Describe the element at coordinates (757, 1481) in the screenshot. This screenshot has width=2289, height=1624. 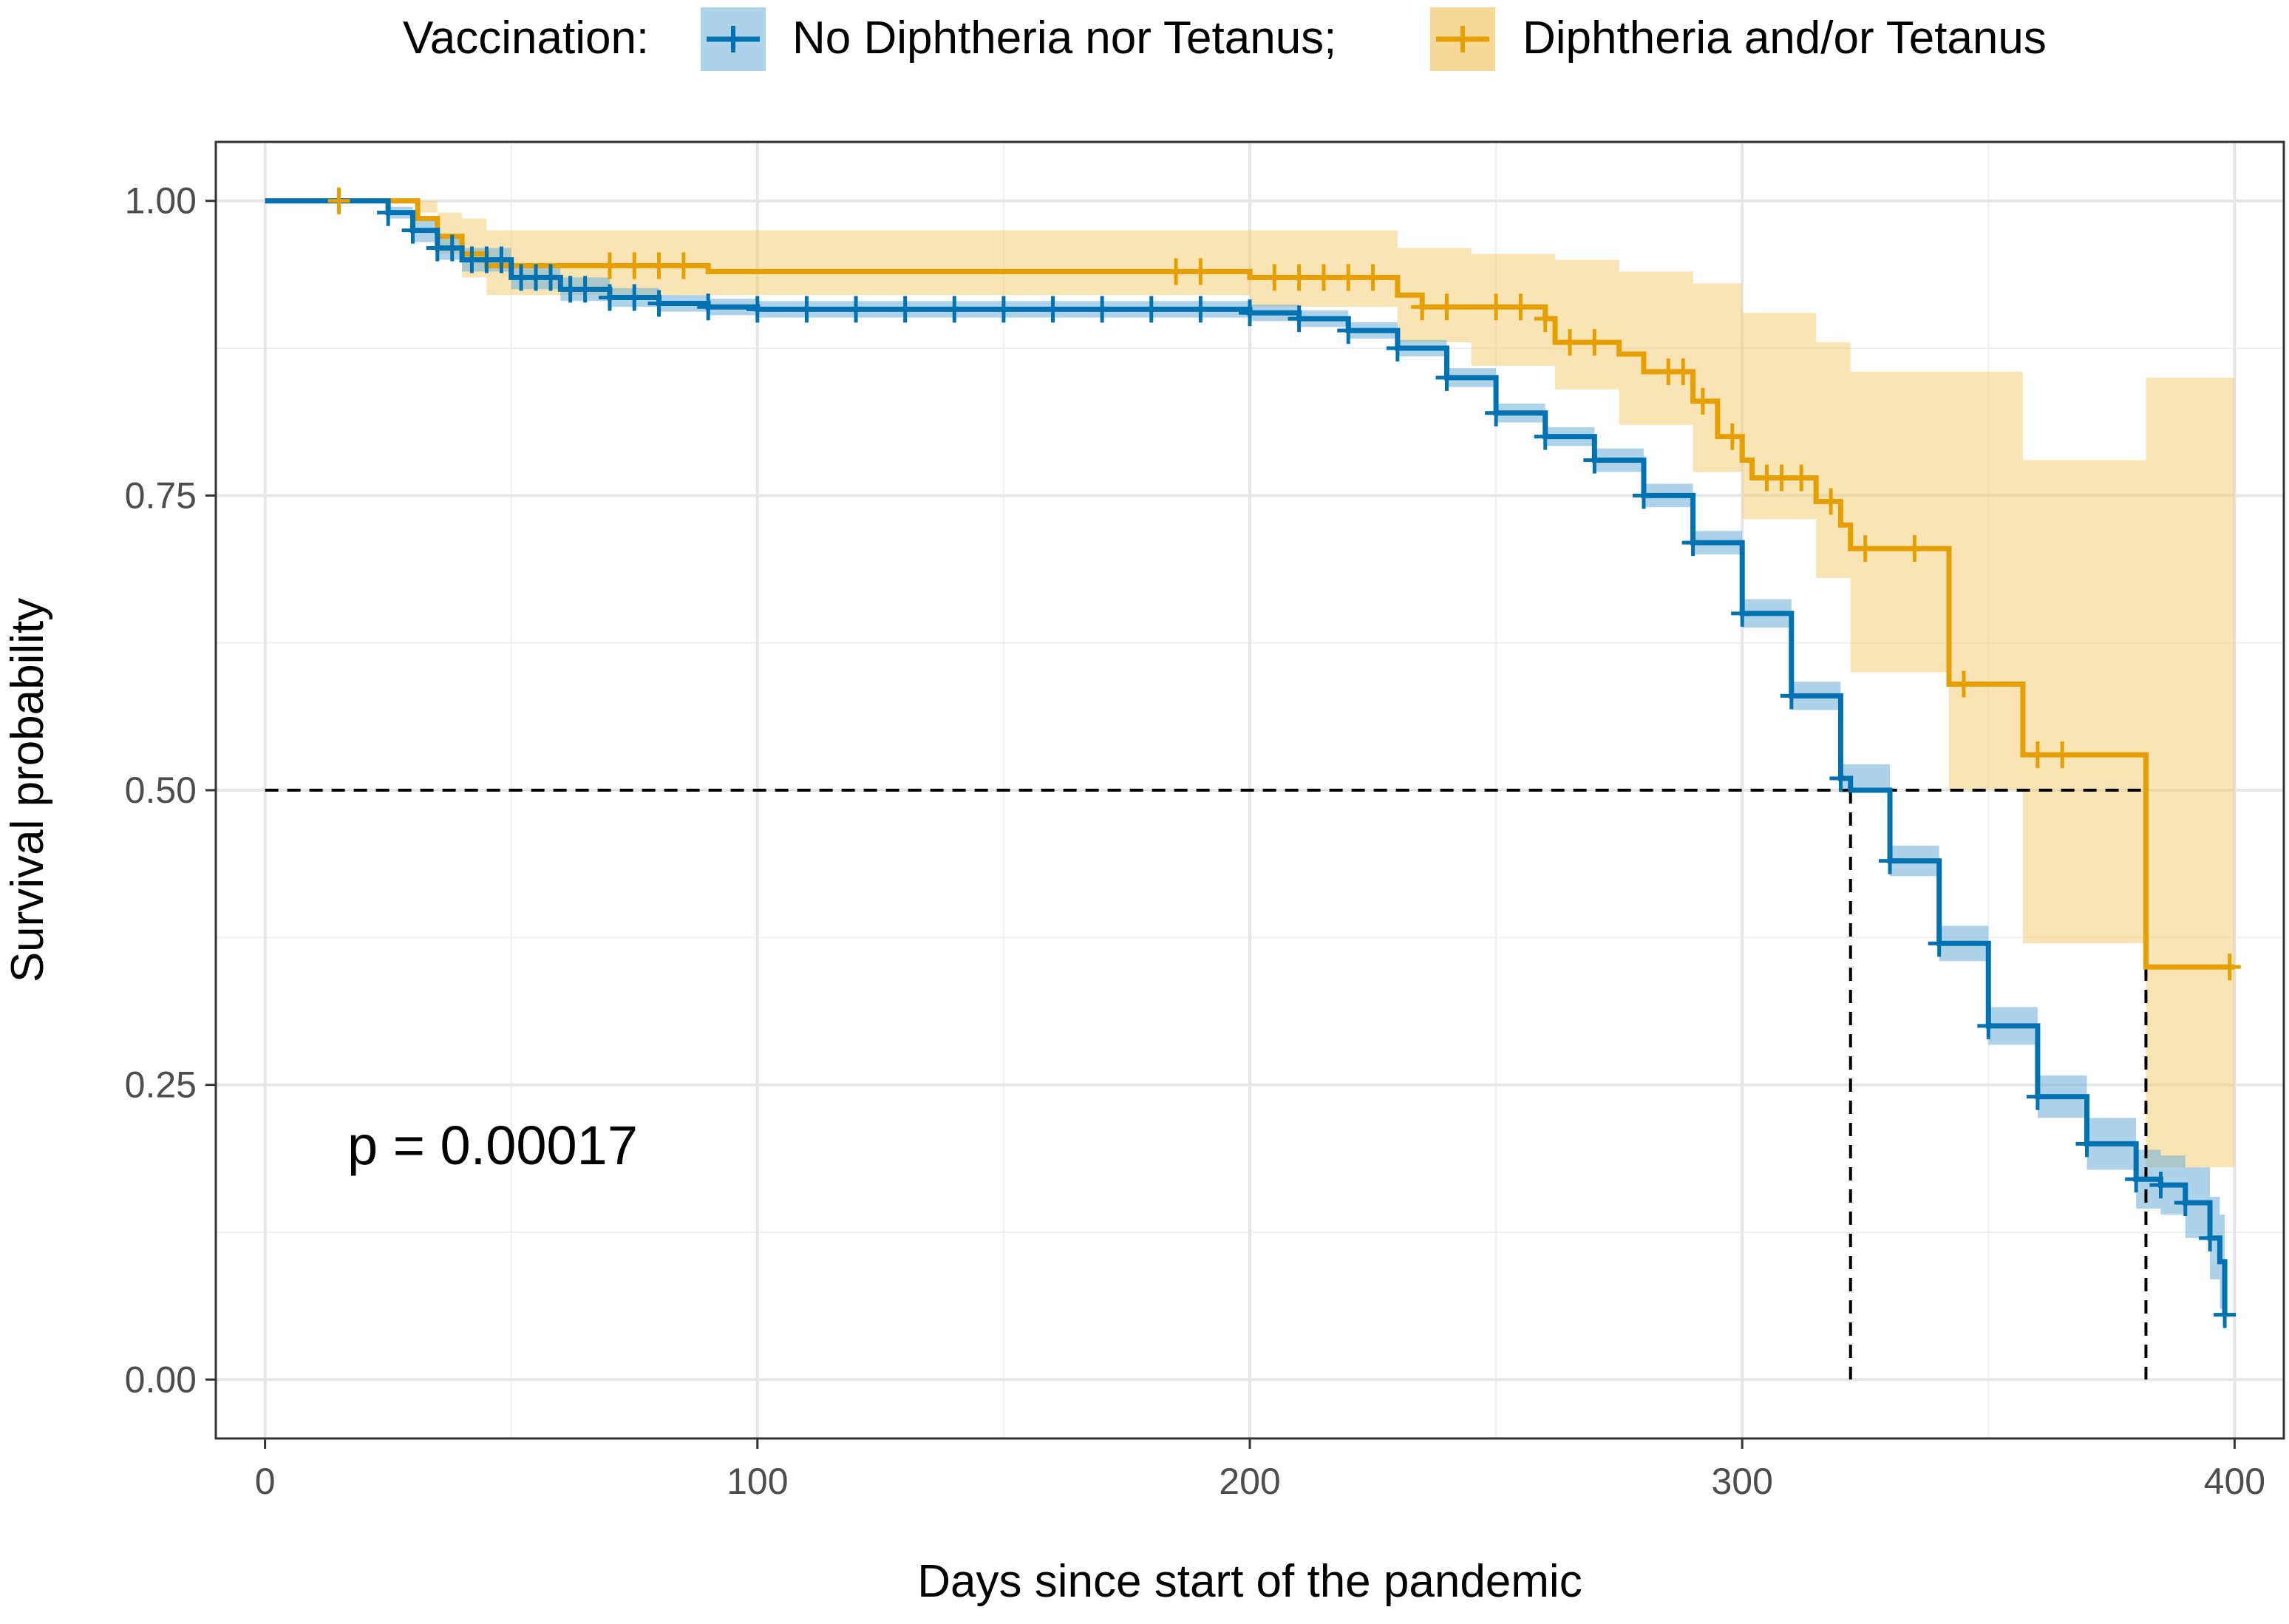
I see `x-tick-label: 100` at that location.